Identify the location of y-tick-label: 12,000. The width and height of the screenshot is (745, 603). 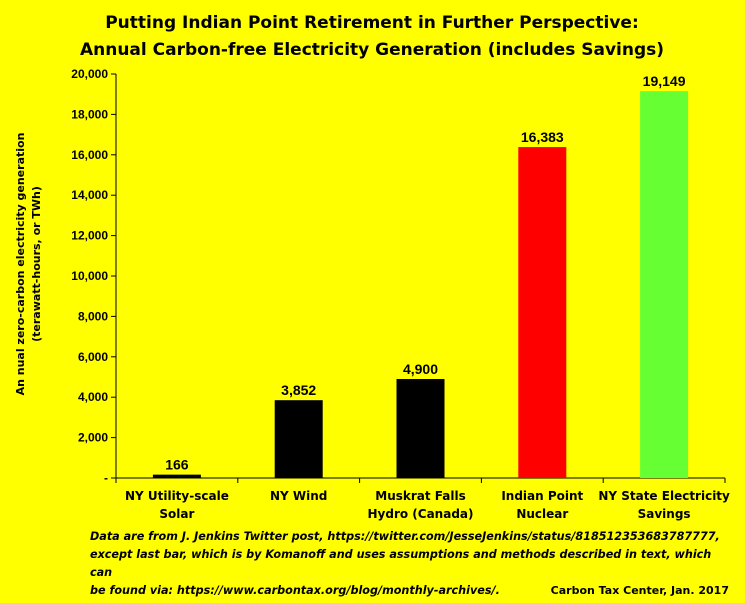
(89, 236).